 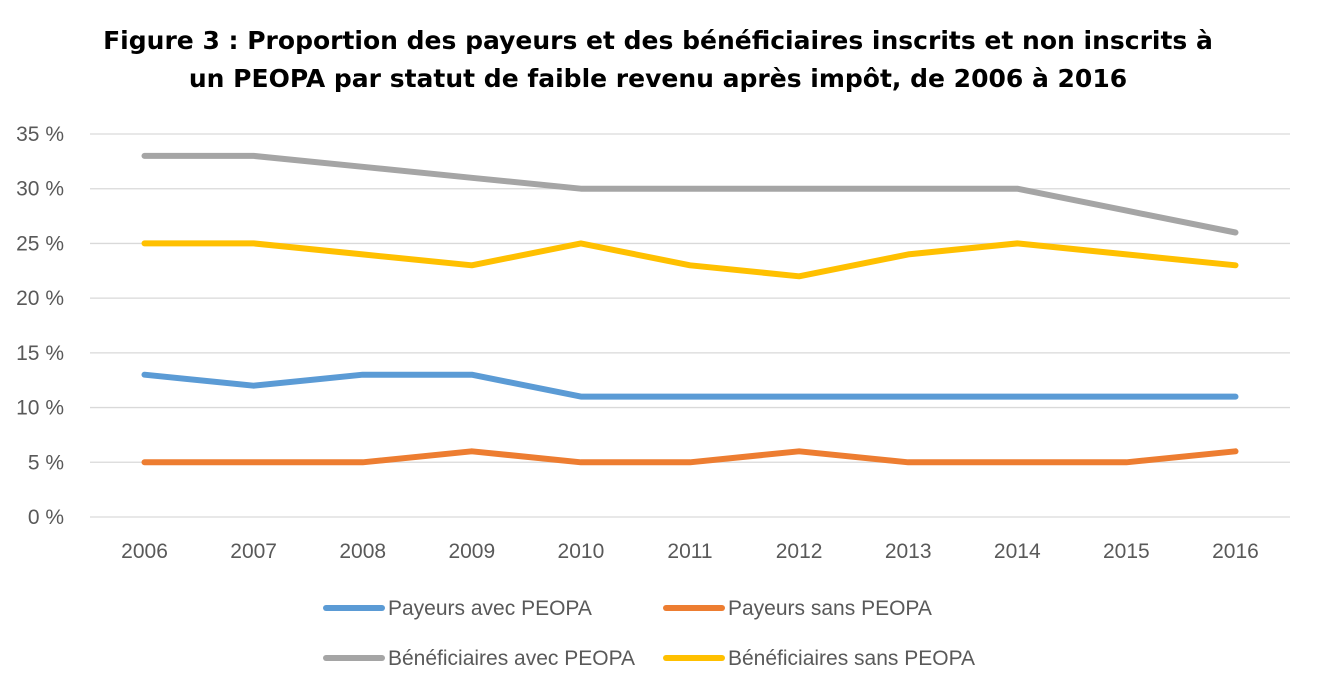 What do you see at coordinates (46, 517) in the screenshot?
I see `y-tick-label: 0 %` at bounding box center [46, 517].